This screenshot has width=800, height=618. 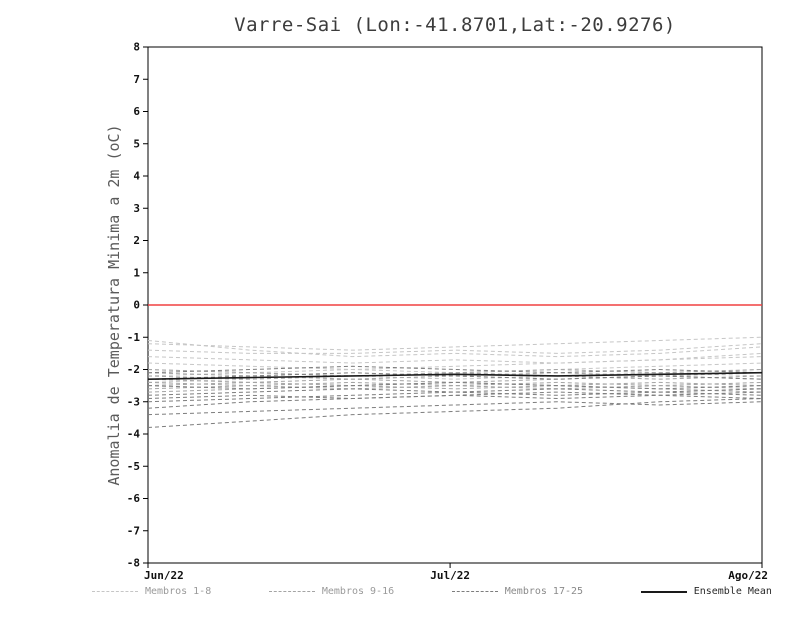 What do you see at coordinates (178, 591) in the screenshot?
I see `legend-label: Membros 1-8` at bounding box center [178, 591].